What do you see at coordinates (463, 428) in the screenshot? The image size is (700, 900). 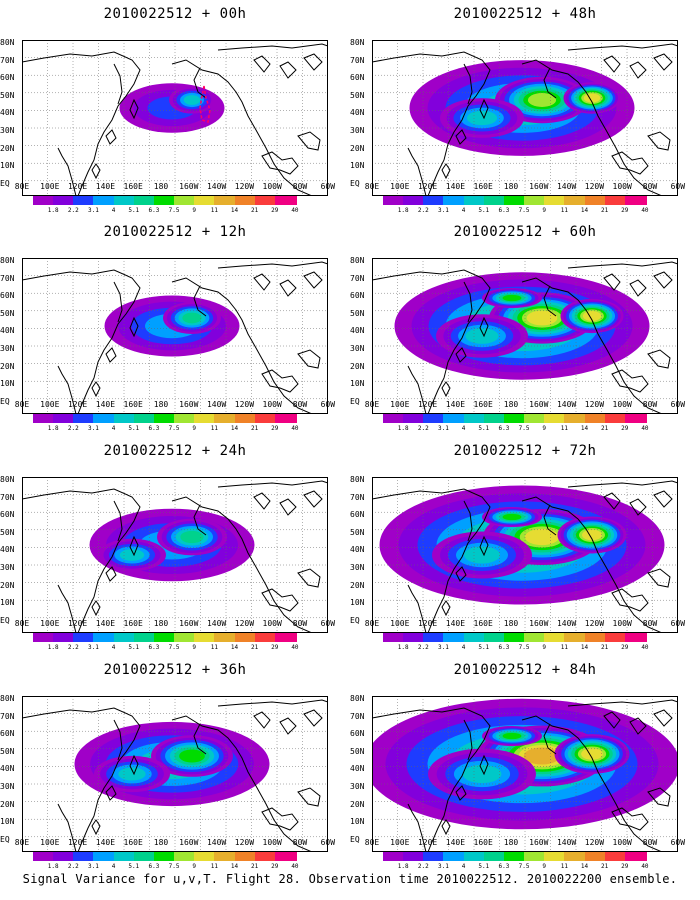 I see `colorbar-label: 4` at bounding box center [463, 428].